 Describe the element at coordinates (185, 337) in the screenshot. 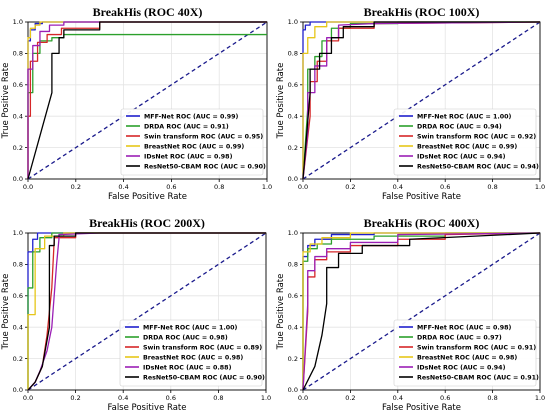

I see `legend-entry: DRDA ROC (AUC = 0.98)` at that location.